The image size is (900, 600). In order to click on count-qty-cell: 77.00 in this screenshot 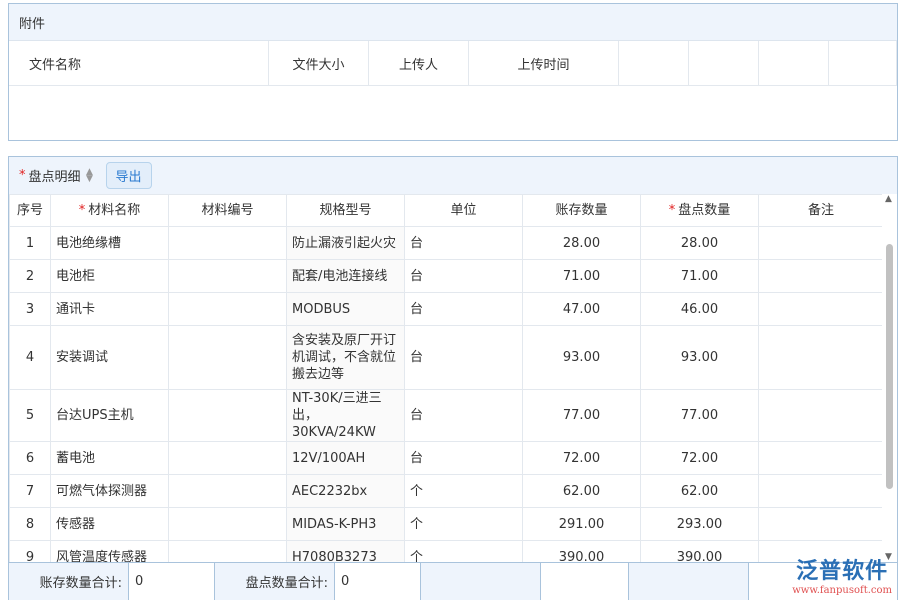, I will do `click(699, 415)`.